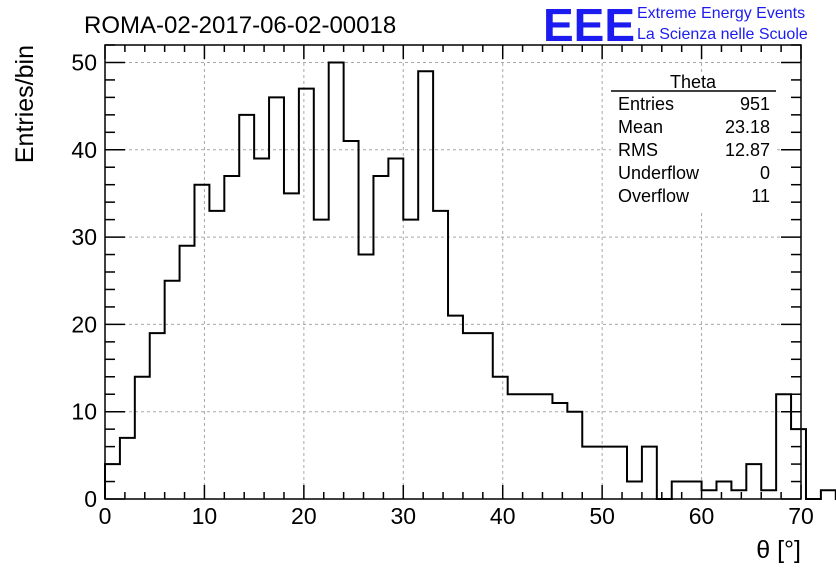 This screenshot has height=572, width=836. What do you see at coordinates (640, 127) in the screenshot?
I see `stats-label-mean: Mean` at bounding box center [640, 127].